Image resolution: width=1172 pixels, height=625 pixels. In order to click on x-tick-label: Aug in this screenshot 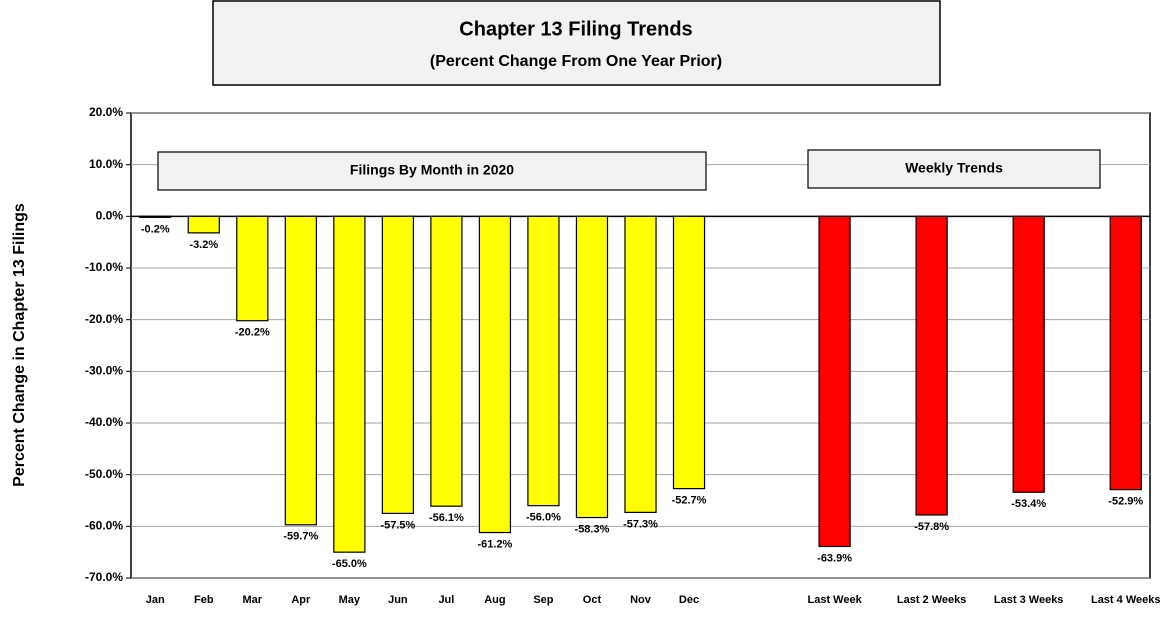, I will do `click(494, 600)`.